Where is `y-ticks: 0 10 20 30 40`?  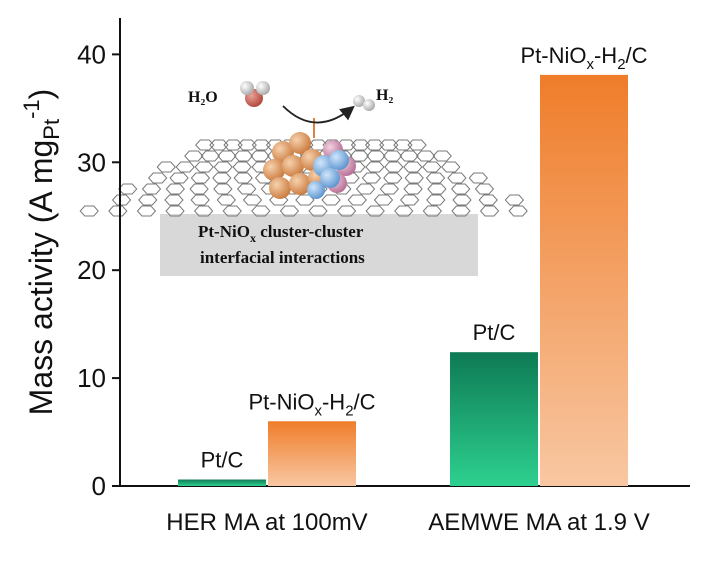
y-ticks: 0 10 20 30 40 is located at coordinates (98, 270).